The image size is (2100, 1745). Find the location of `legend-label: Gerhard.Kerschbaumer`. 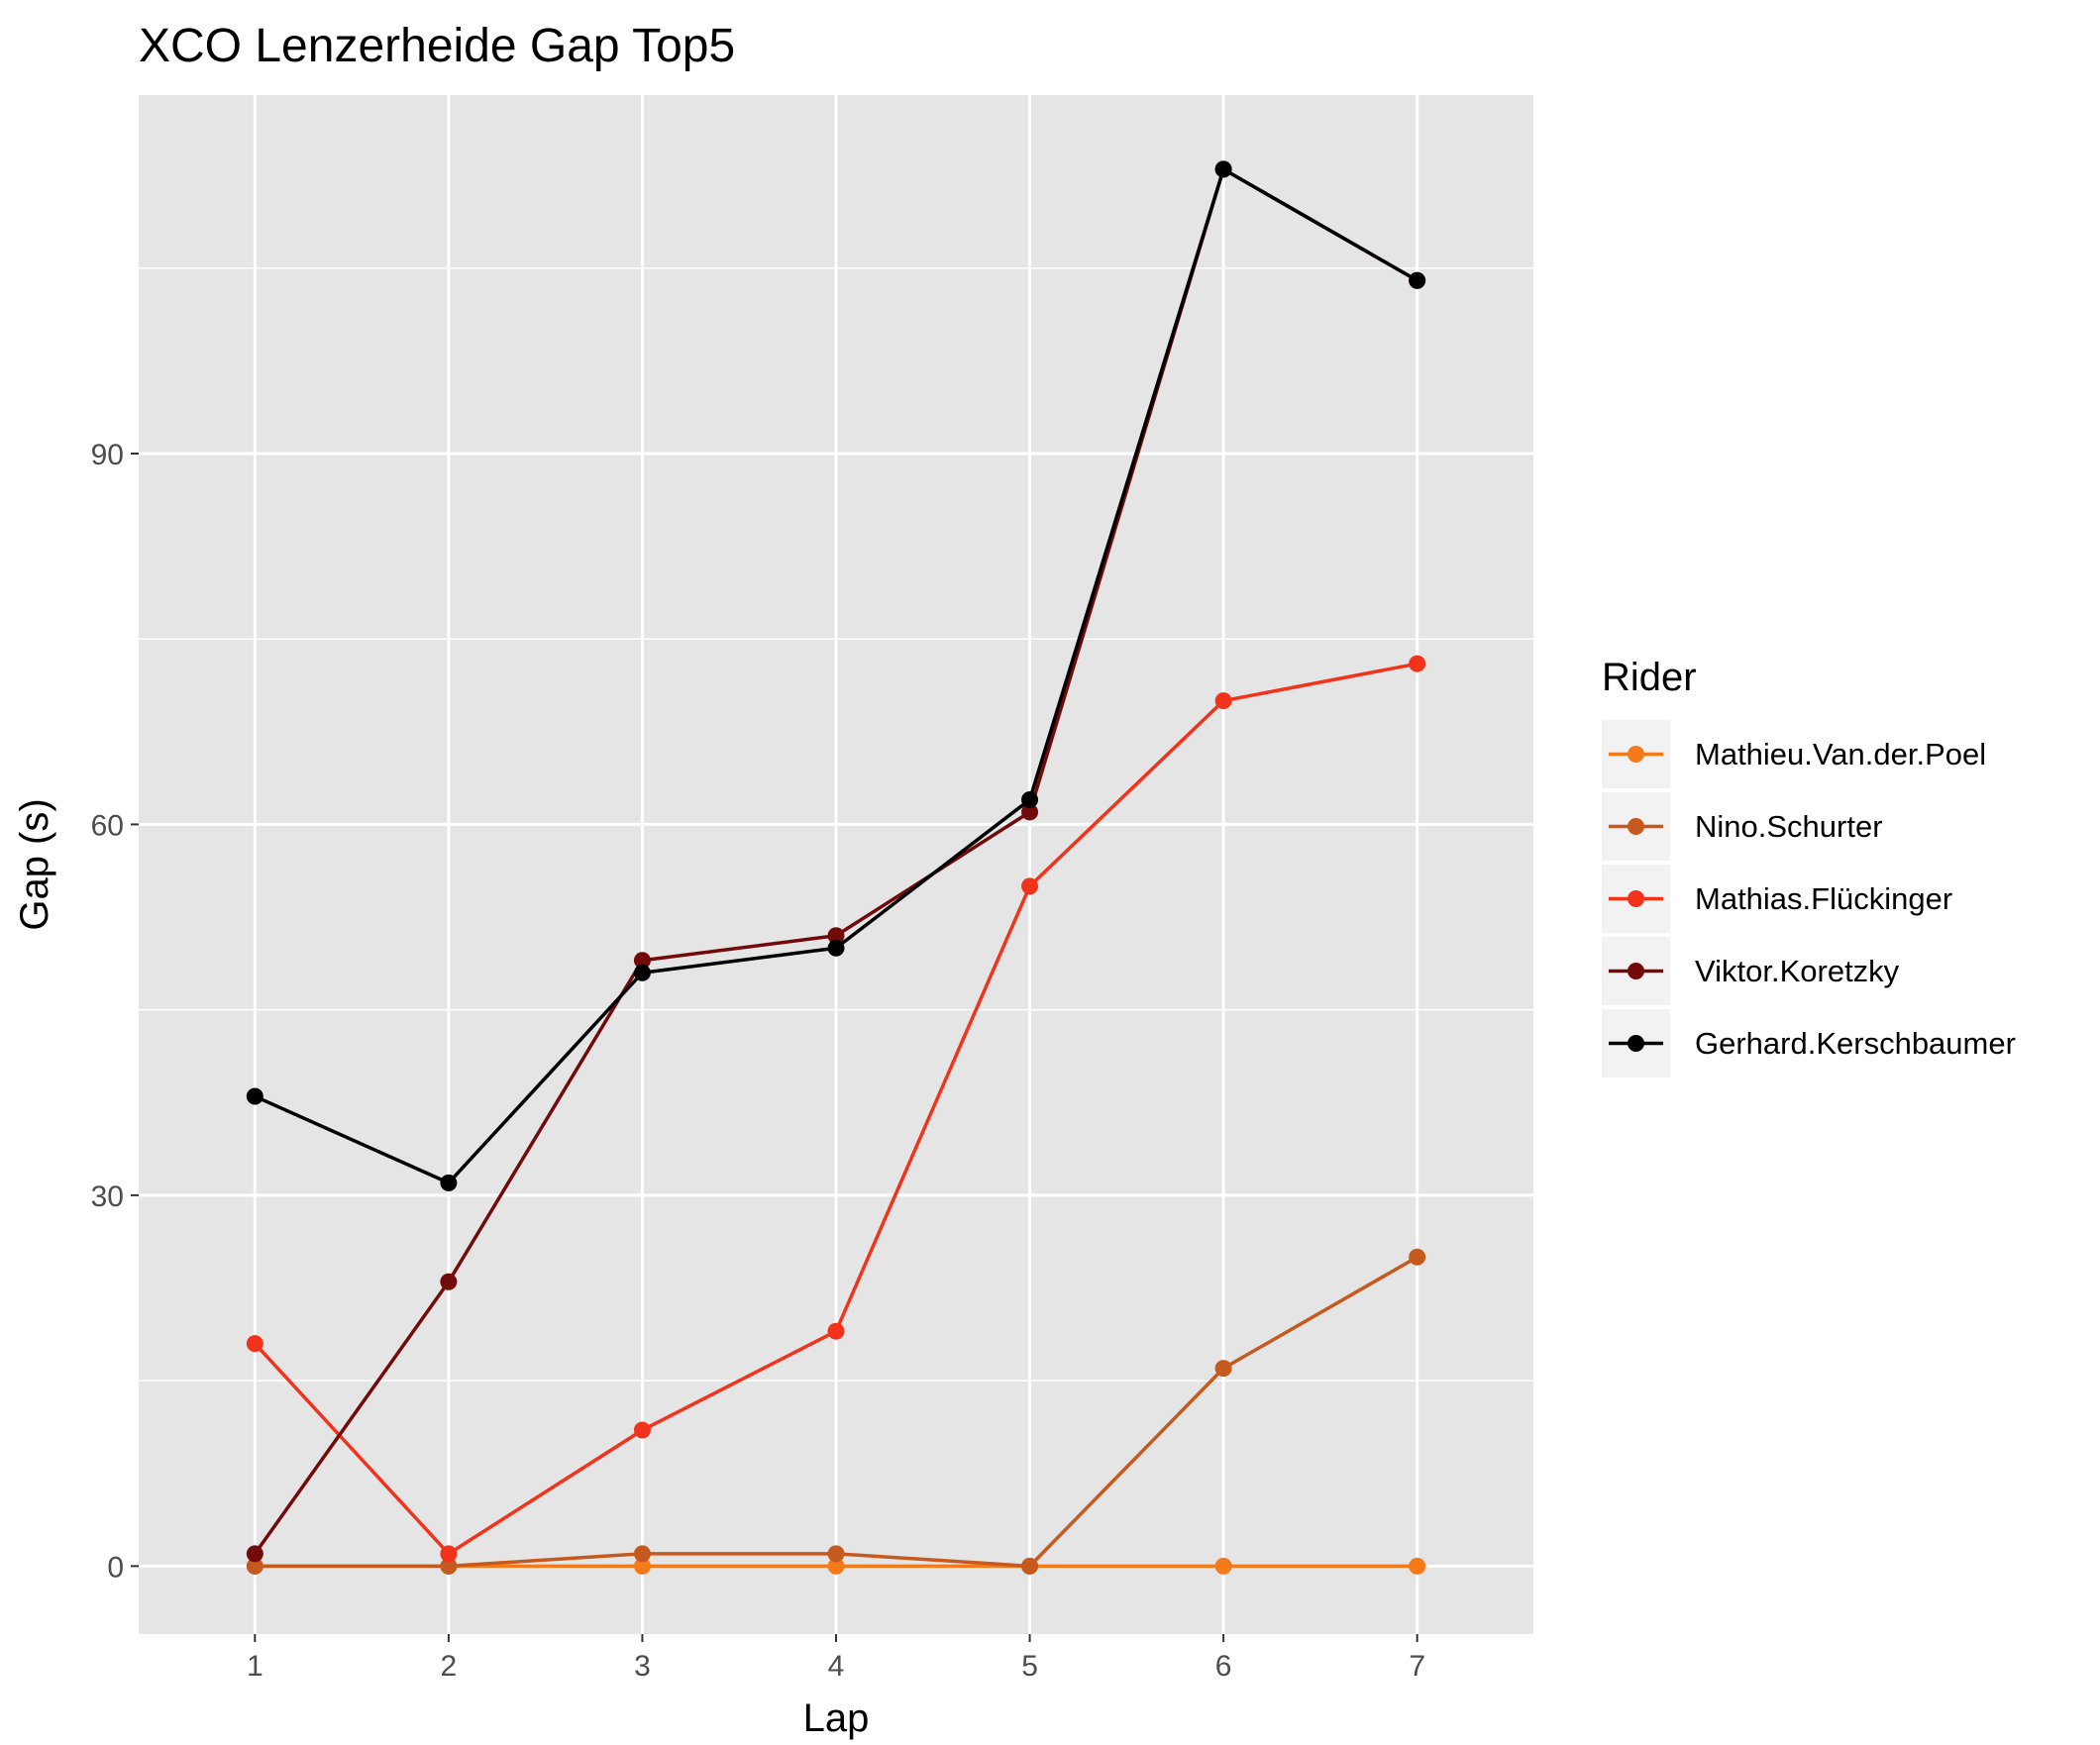

legend-label: Gerhard.Kerschbaumer is located at coordinates (1855, 1043).